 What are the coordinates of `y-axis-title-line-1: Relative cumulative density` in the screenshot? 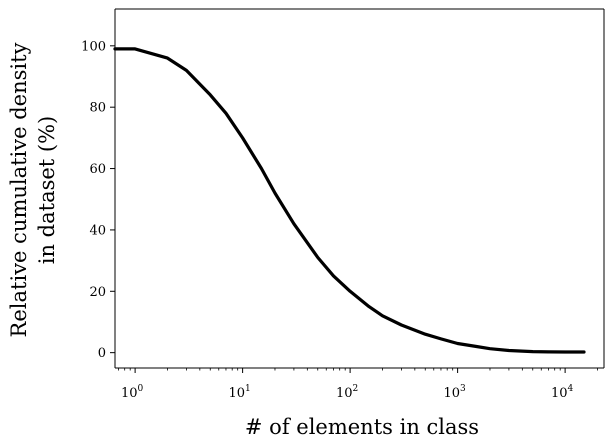 It's located at (19, 189).